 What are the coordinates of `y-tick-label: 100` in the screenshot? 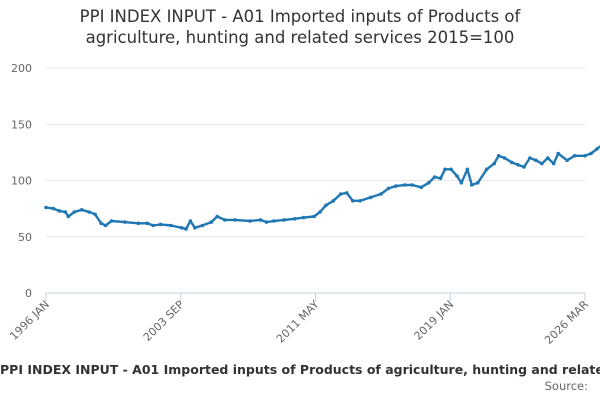 It's located at (21, 181).